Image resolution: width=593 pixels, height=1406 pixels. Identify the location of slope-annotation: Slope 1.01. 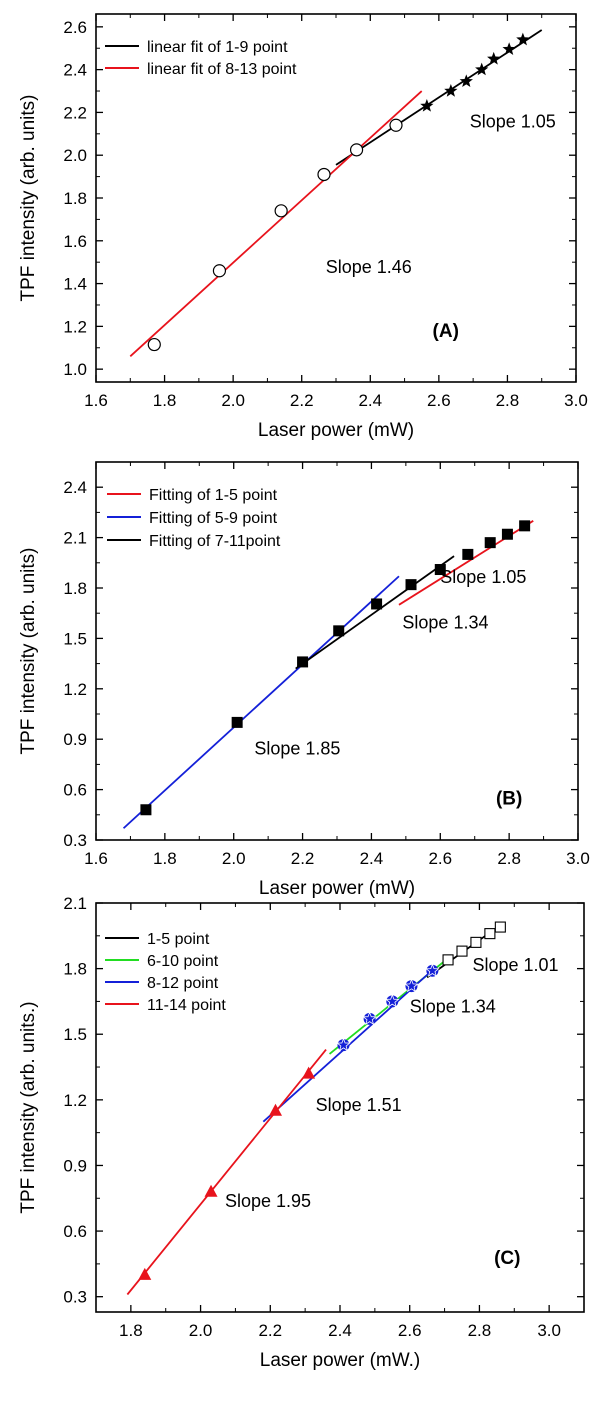
(515, 965).